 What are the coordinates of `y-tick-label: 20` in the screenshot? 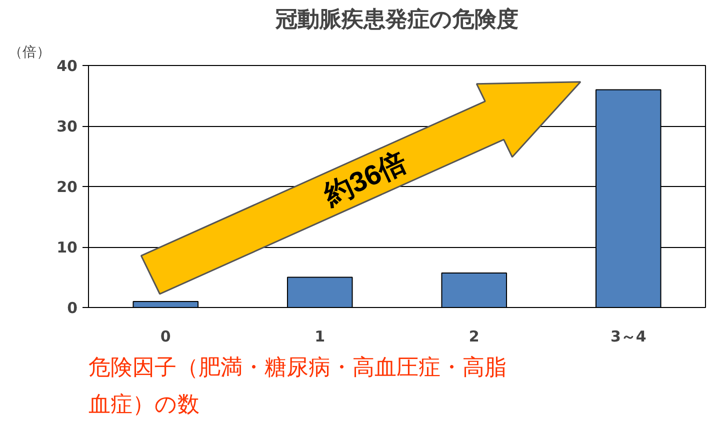 It's located at (67, 187).